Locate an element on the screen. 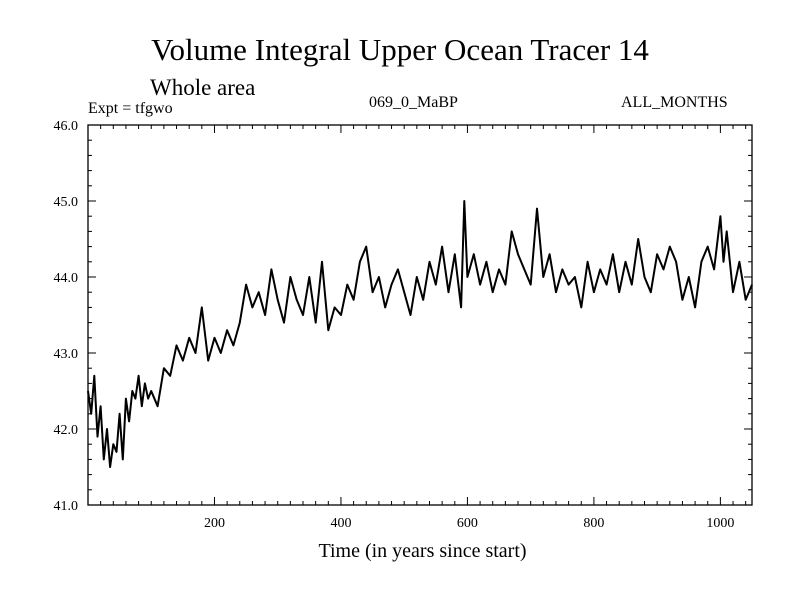 This screenshot has width=800, height=600. run-label: 069_0_MaBP is located at coordinates (413, 102).